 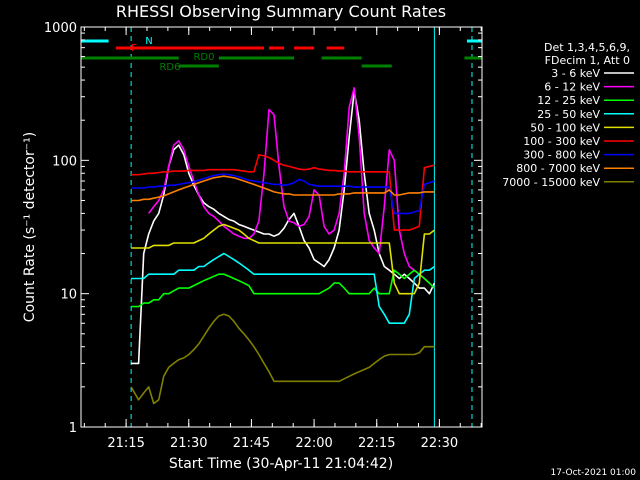 What do you see at coordinates (169, 67) in the screenshot?
I see `status-label-rd6: RD6` at bounding box center [169, 67].